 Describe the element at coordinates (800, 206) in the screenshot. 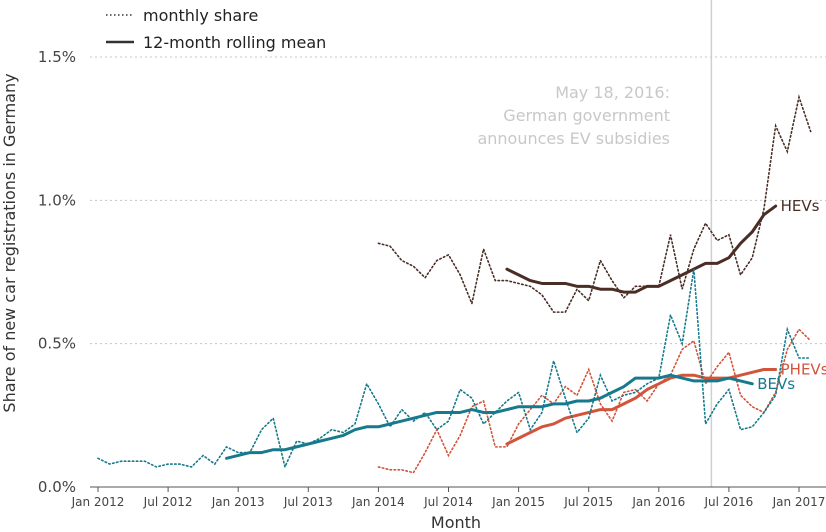

I see `hevs-label: HEVs` at that location.